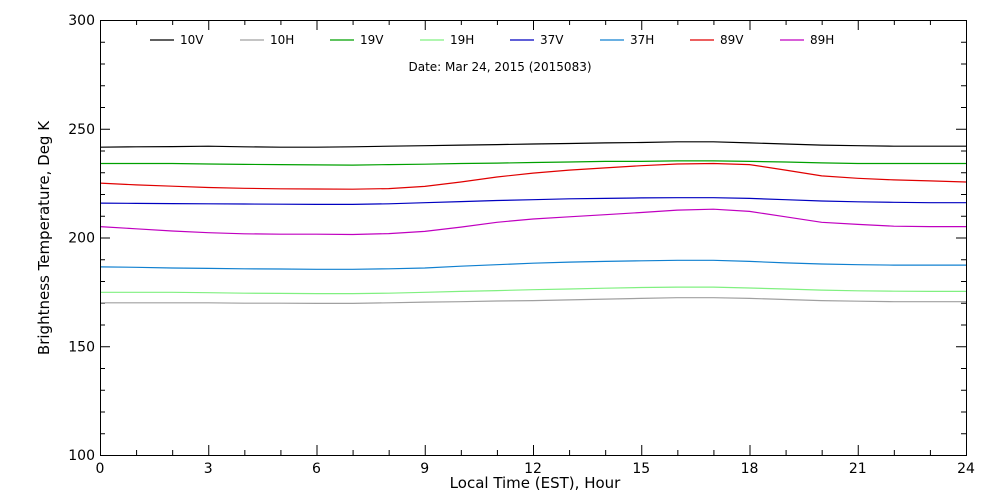 Image resolution: width=1000 pixels, height=500 pixels. What do you see at coordinates (966, 469) in the screenshot?
I see `x-tick-label: 24` at bounding box center [966, 469].